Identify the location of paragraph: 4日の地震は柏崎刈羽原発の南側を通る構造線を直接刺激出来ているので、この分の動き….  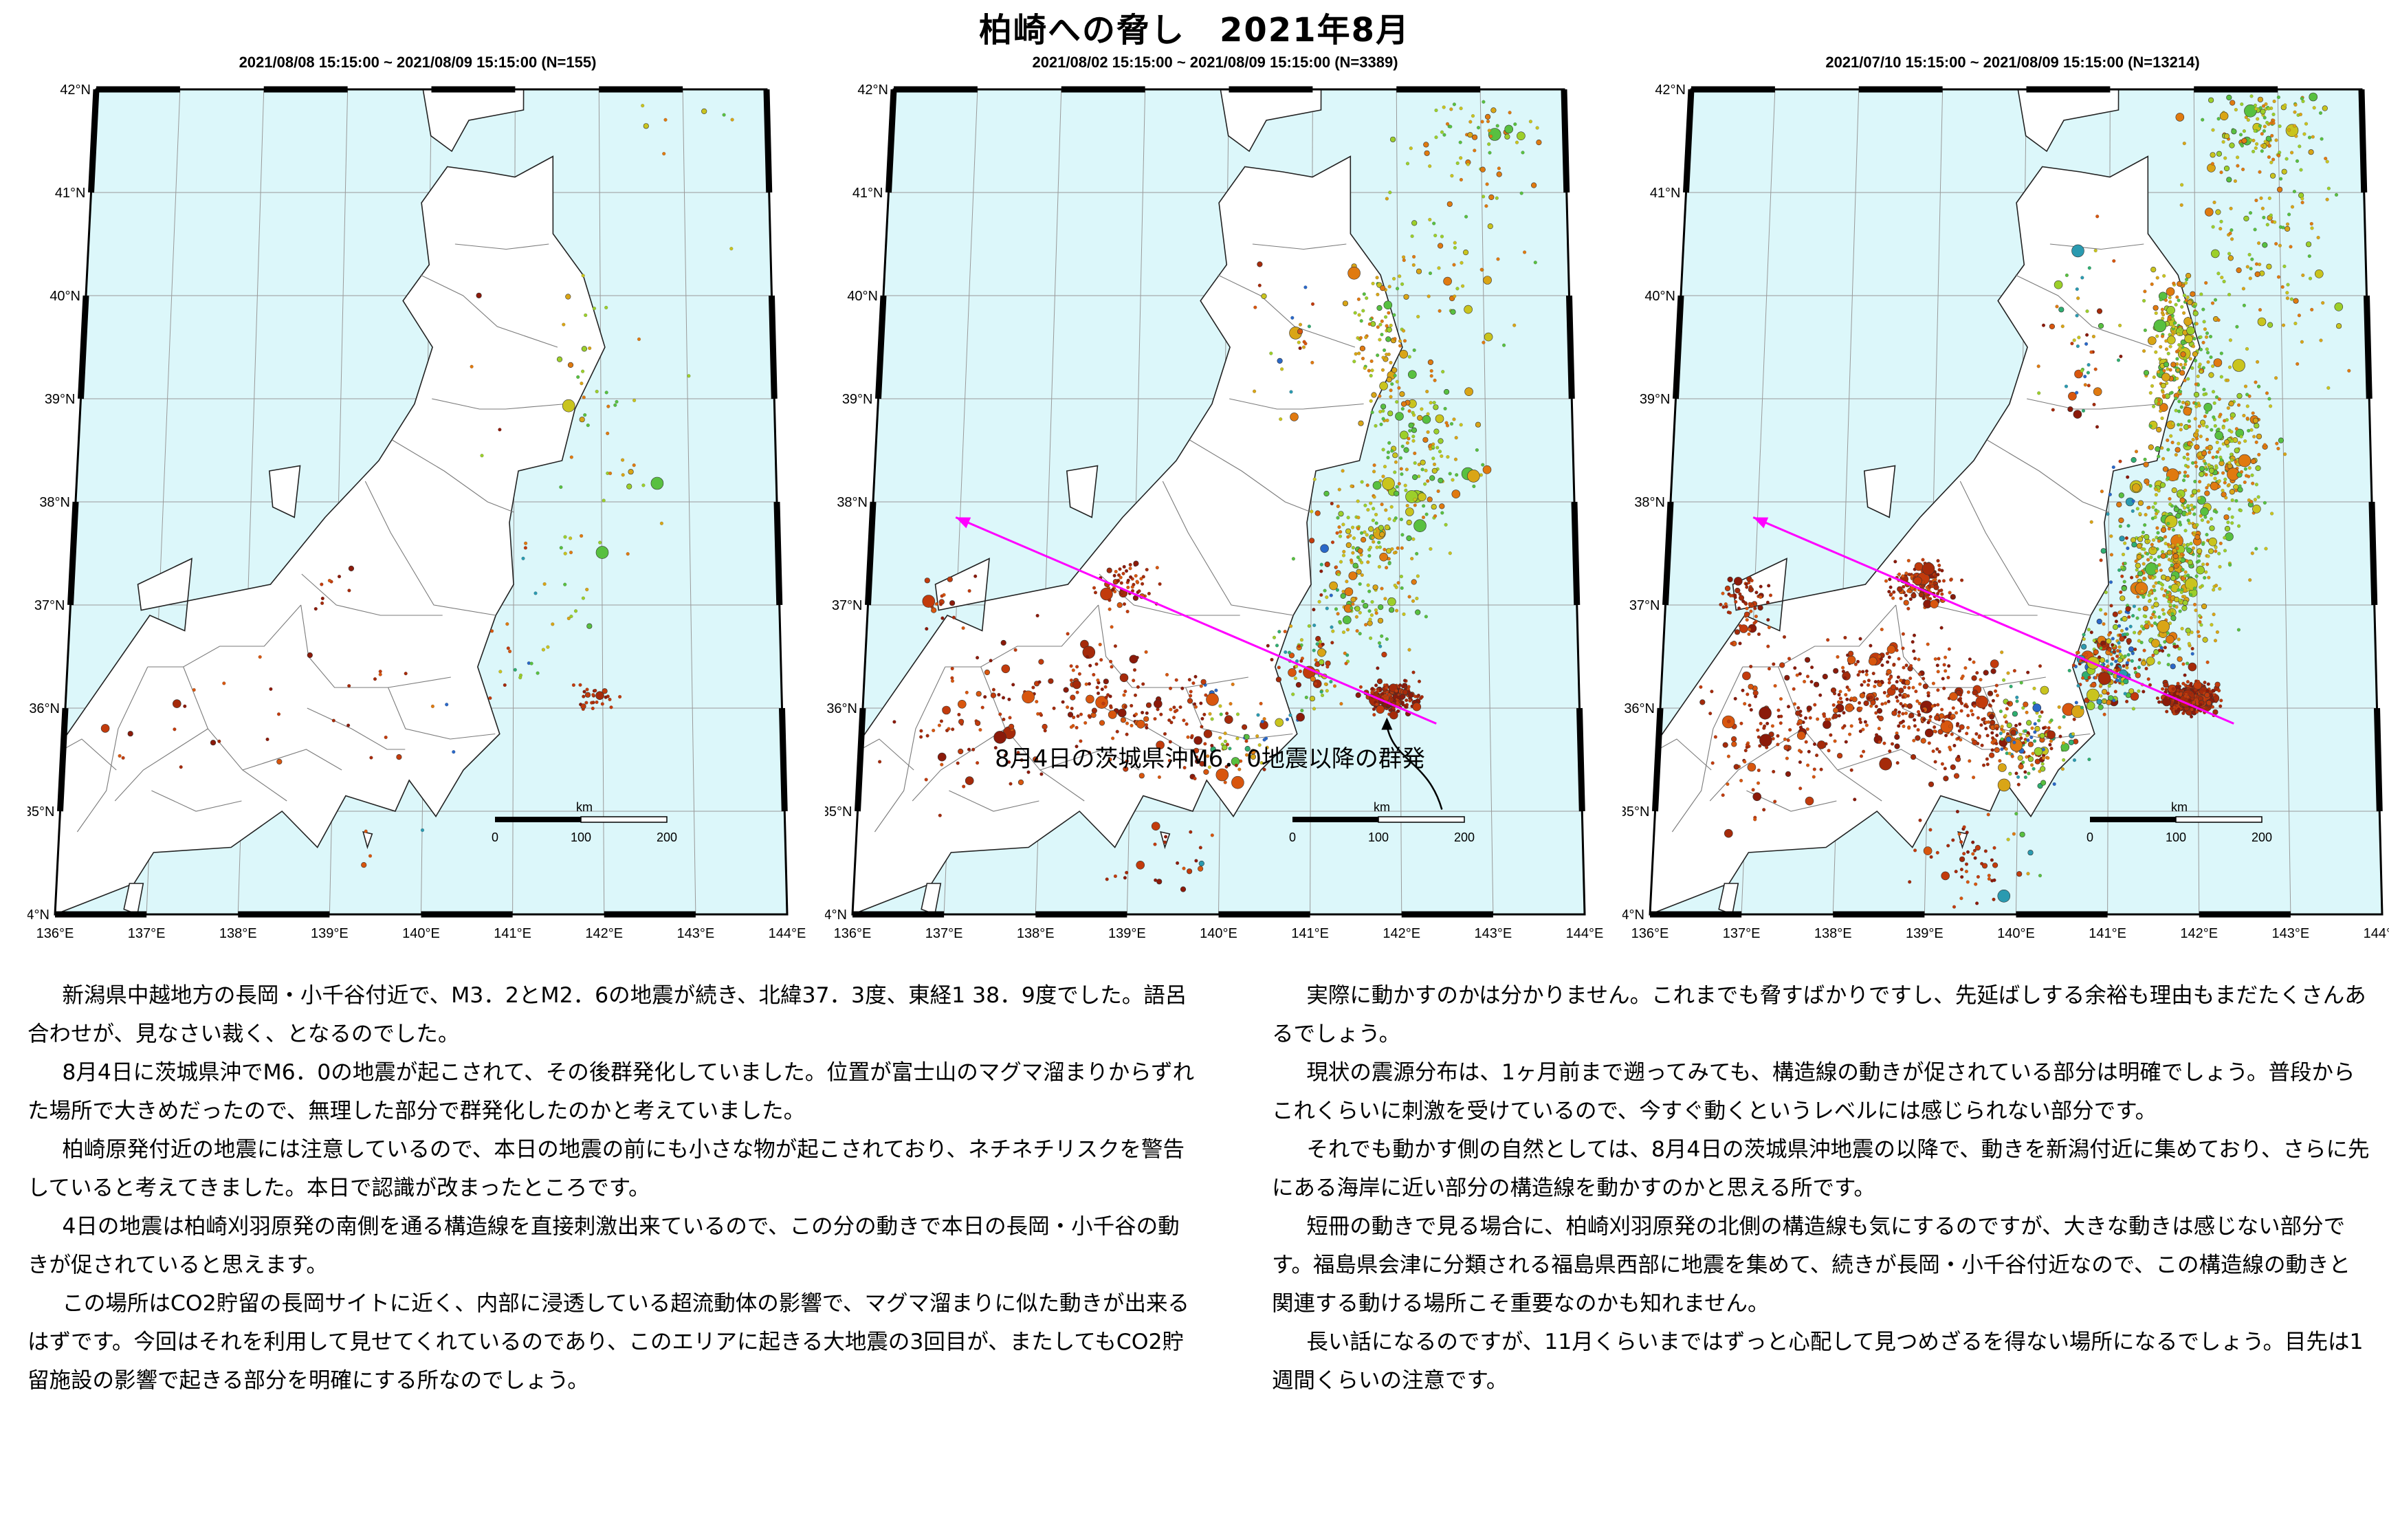
(603, 1245).